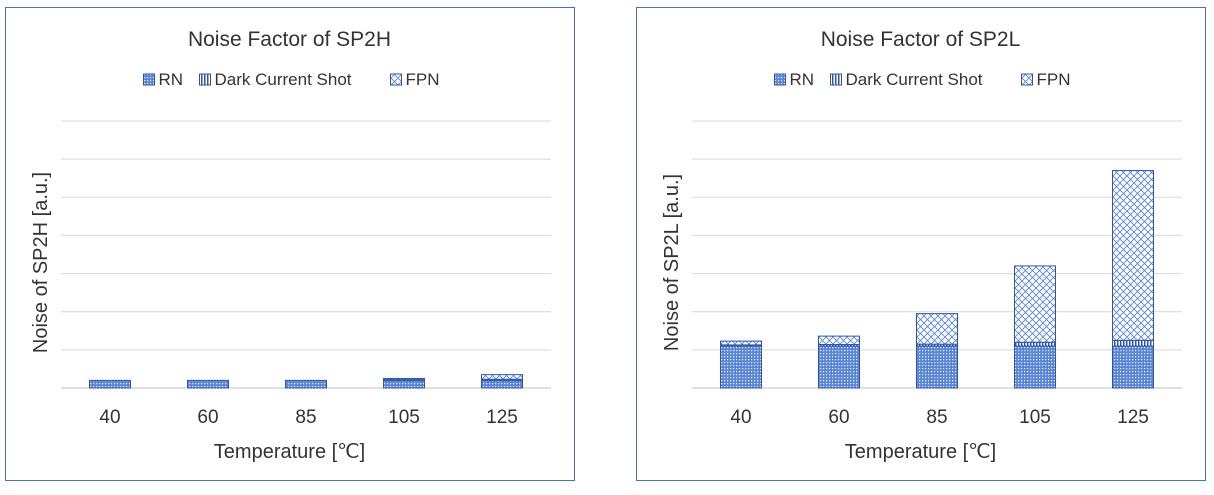  Describe the element at coordinates (921, 39) in the screenshot. I see `chart-title: Noise Factor of SP2L` at that location.